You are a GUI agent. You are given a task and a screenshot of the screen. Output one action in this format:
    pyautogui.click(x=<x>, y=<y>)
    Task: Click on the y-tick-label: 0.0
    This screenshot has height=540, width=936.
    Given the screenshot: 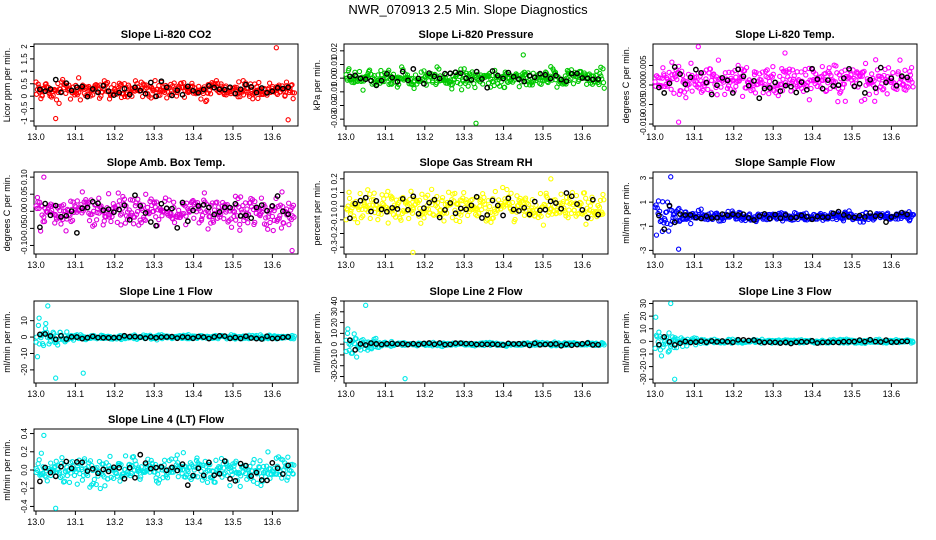 What is the action you would take?
    pyautogui.click(x=334, y=206)
    